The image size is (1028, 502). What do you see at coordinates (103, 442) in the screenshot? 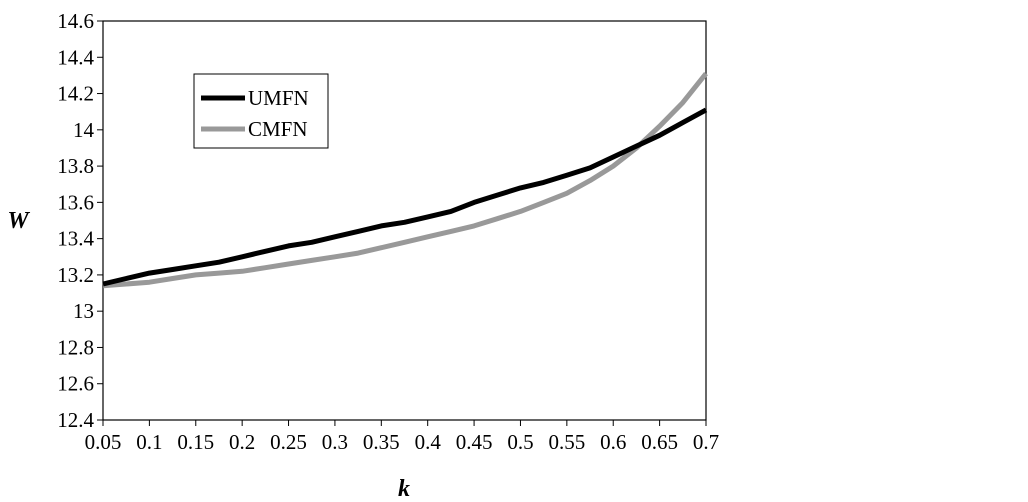
I see `x-tick-label: 0.05` at bounding box center [103, 442].